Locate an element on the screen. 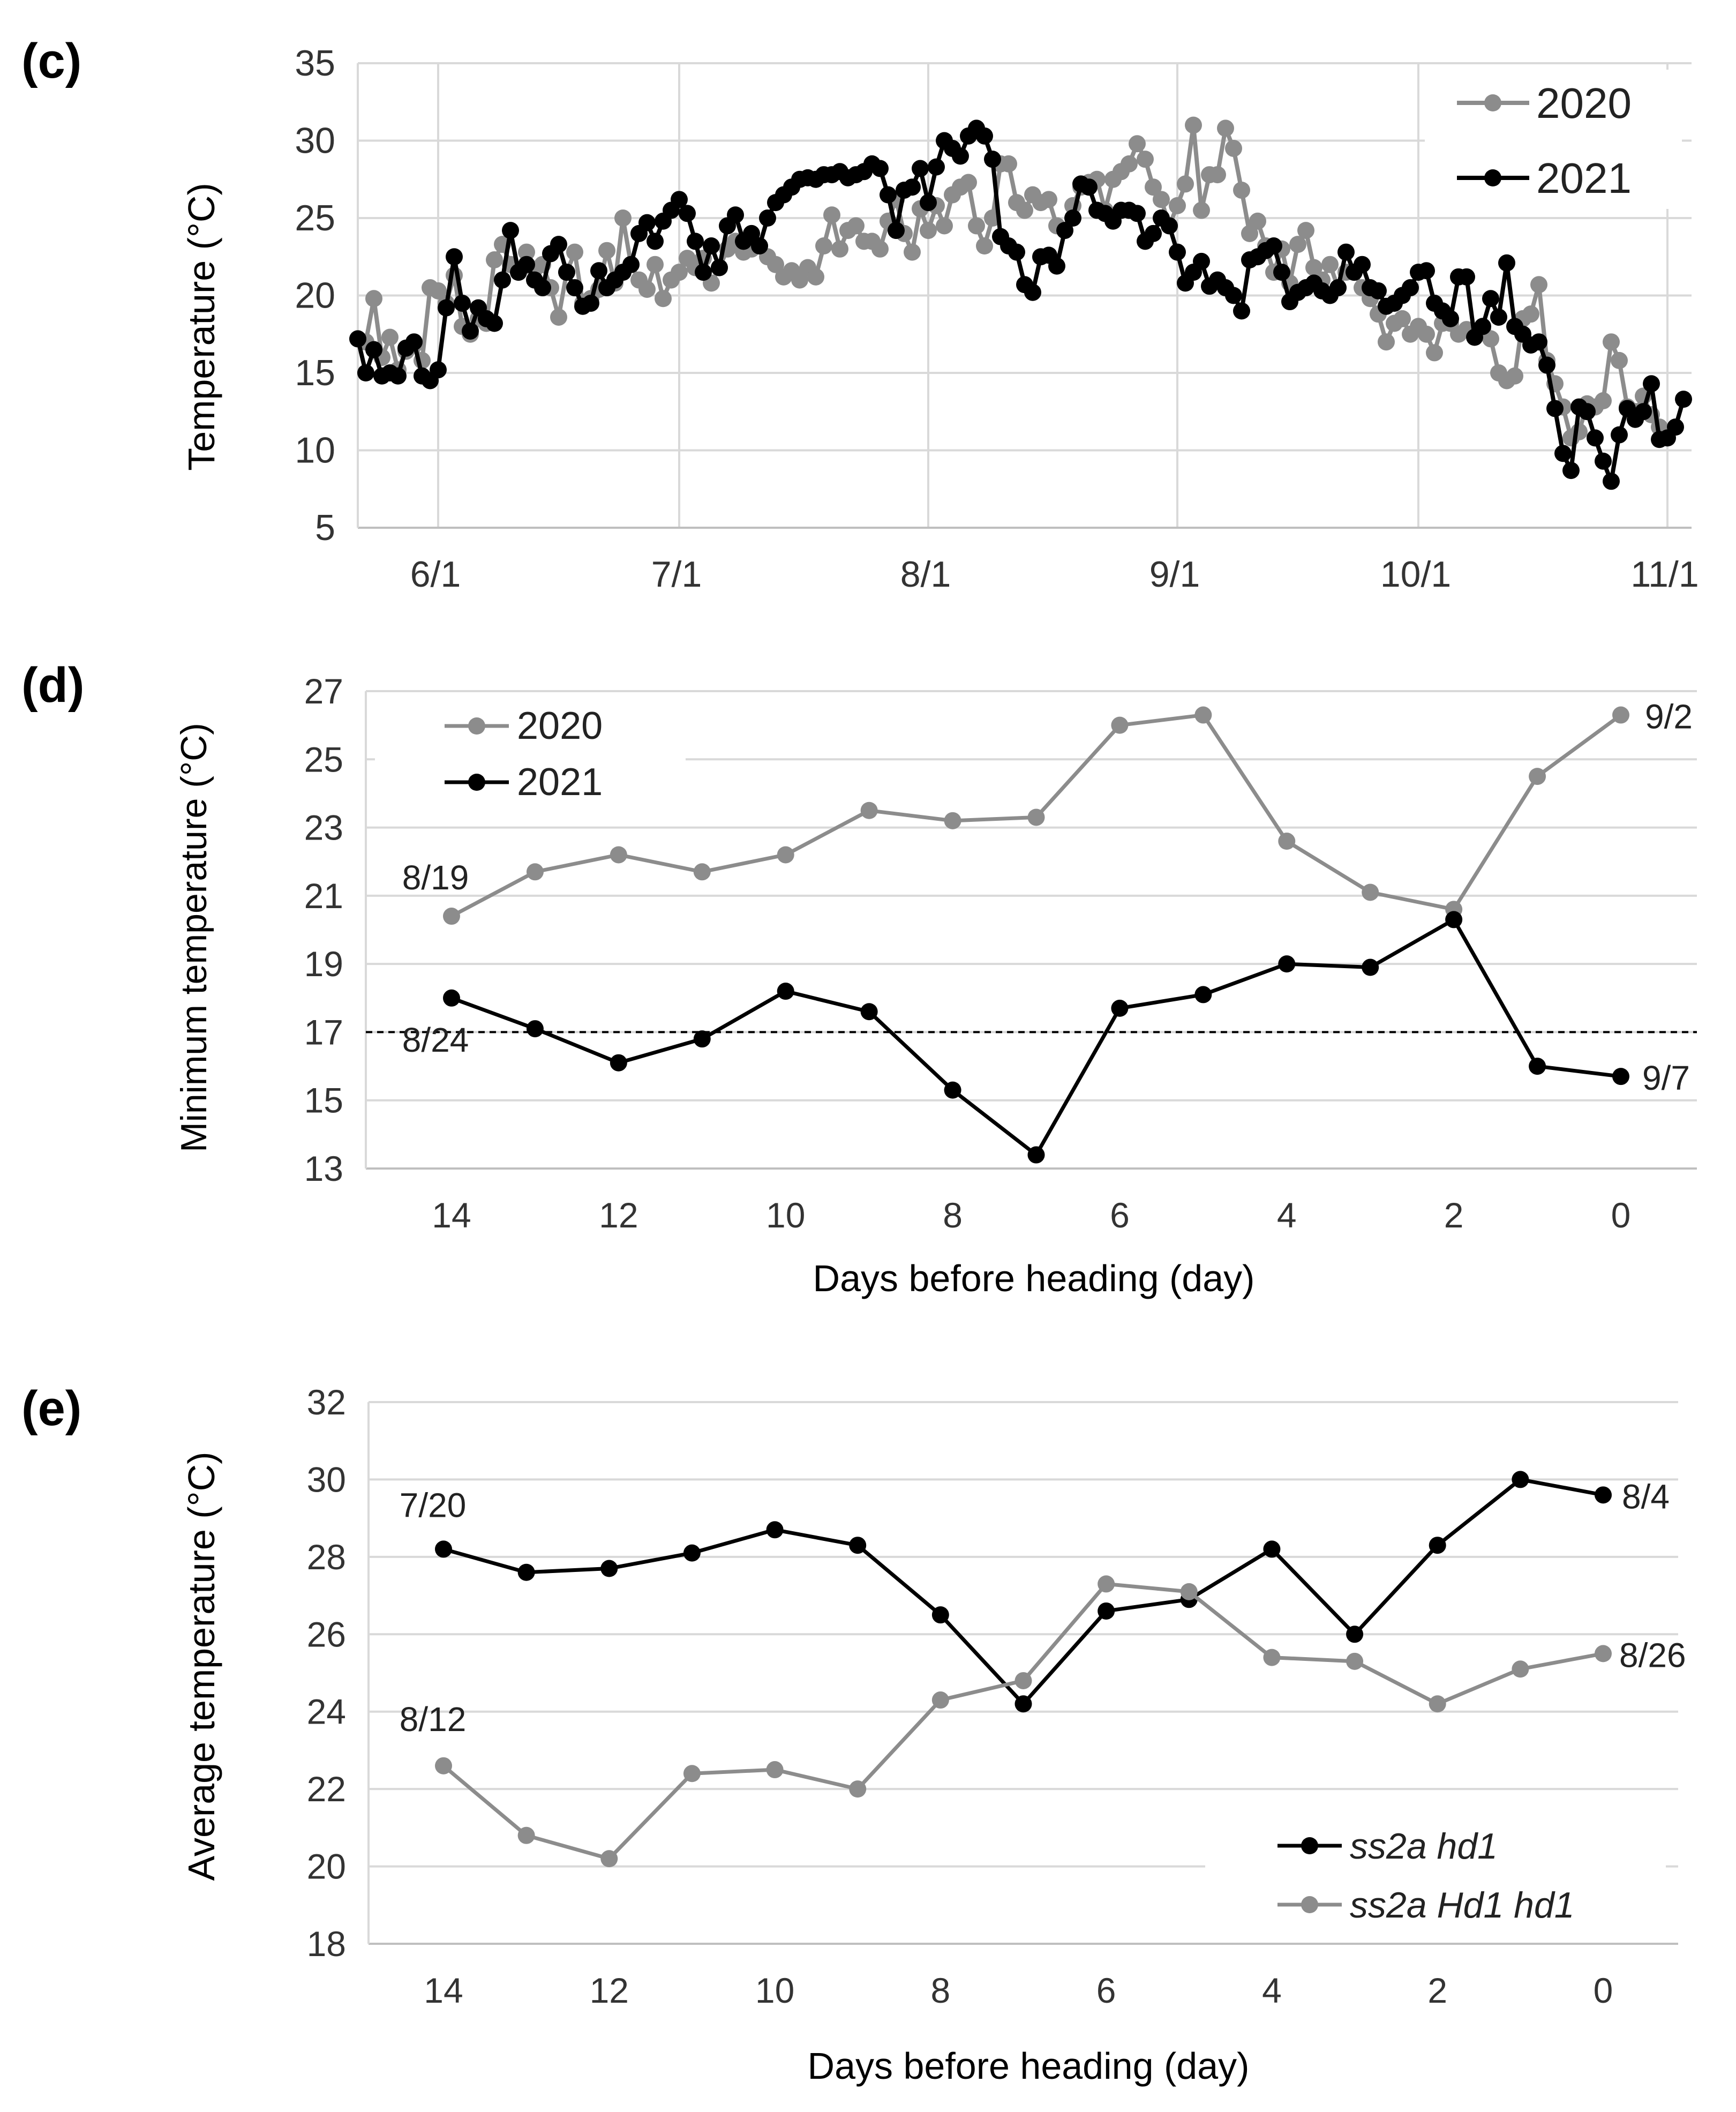 Image resolution: width=1736 pixels, height=2112 pixels. ytick-label-c: 5 is located at coordinates (325, 527).